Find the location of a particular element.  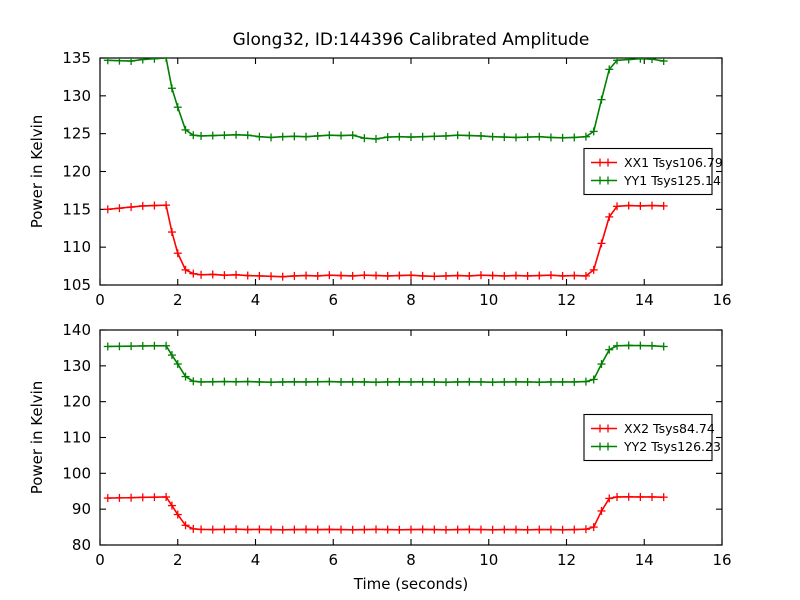

y-tick-label: 105 is located at coordinates (76, 285).